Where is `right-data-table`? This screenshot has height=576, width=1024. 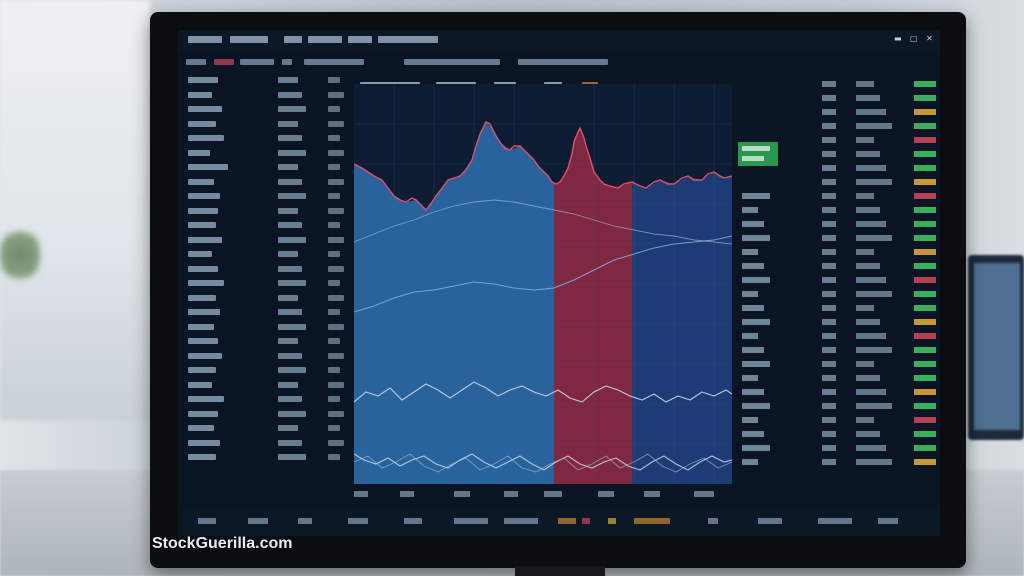
right-data-table is located at coordinates (838, 278).